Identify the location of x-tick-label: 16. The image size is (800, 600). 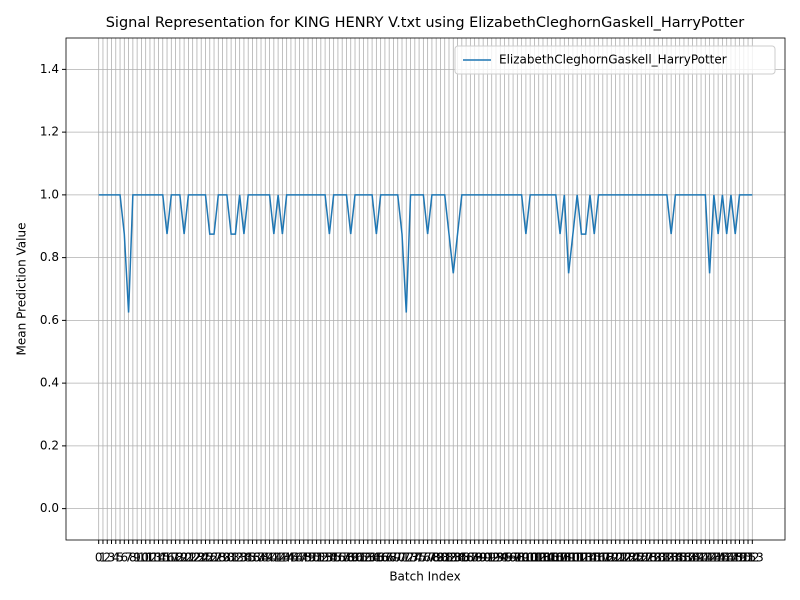
(166, 558).